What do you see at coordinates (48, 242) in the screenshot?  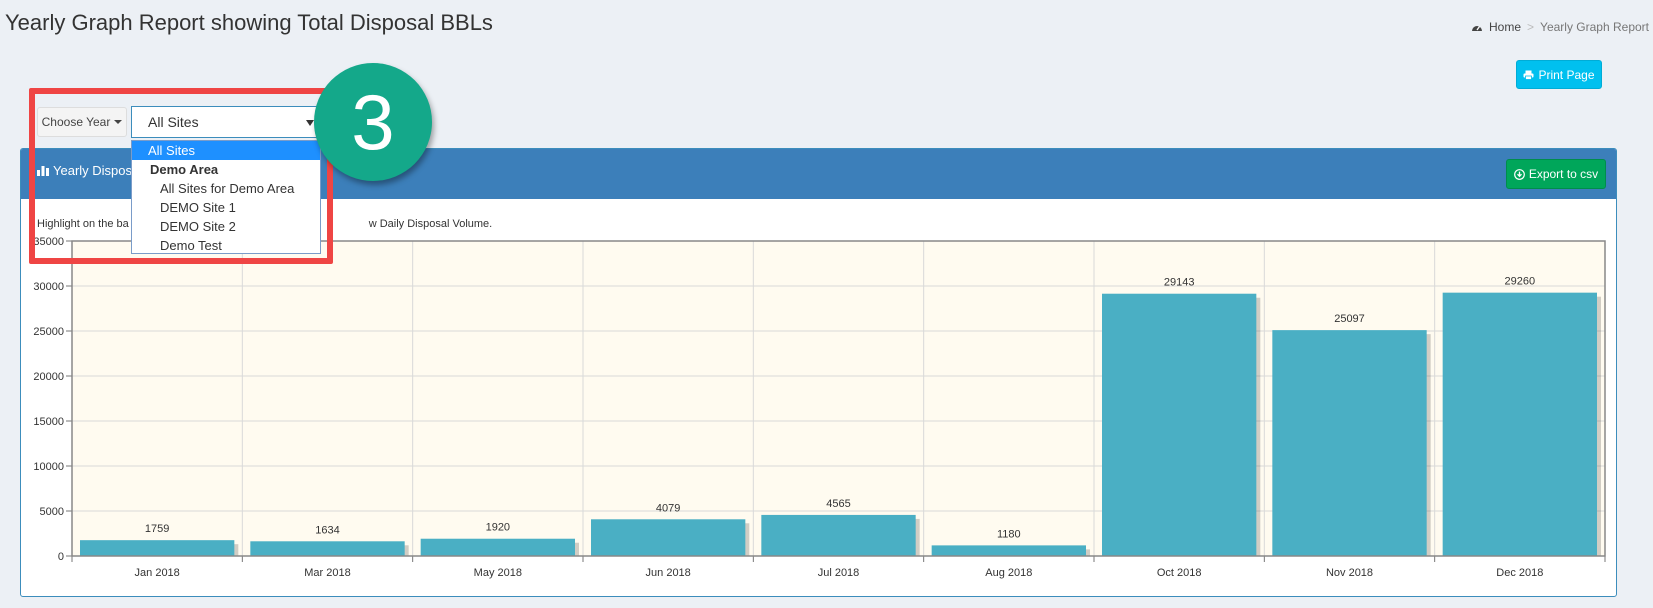 I see `y-tick-label: 35000` at bounding box center [48, 242].